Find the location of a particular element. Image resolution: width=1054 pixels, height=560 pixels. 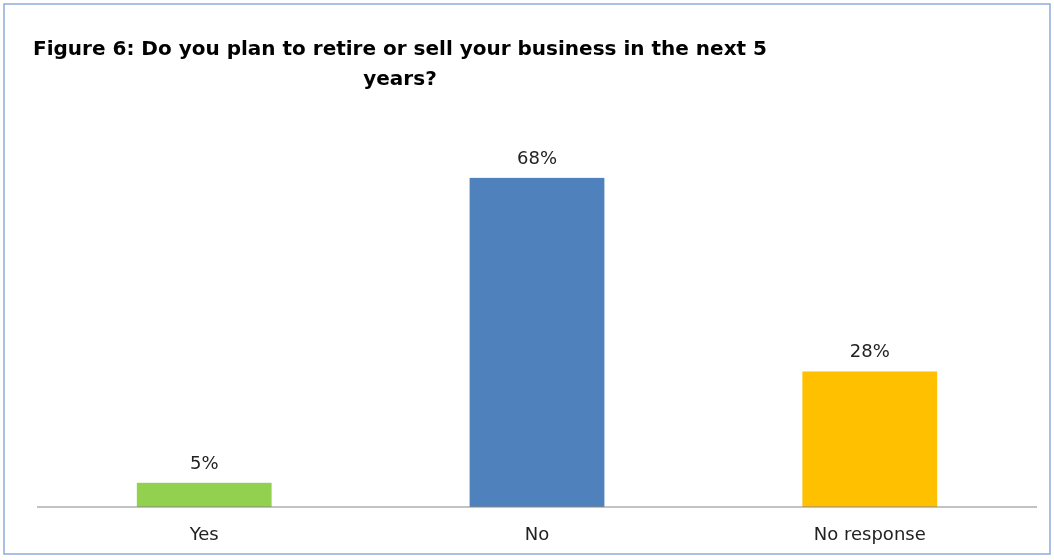

data-label: 28% is located at coordinates (869, 351).